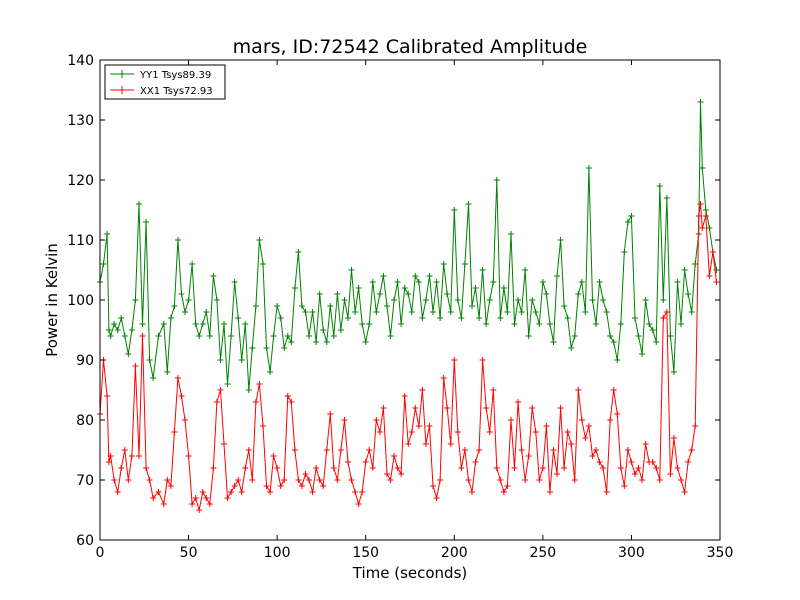 The width and height of the screenshot is (800, 600). I want to click on legend: YY1 Tsys89.39 XX1 Tsys72.93, so click(165, 82).